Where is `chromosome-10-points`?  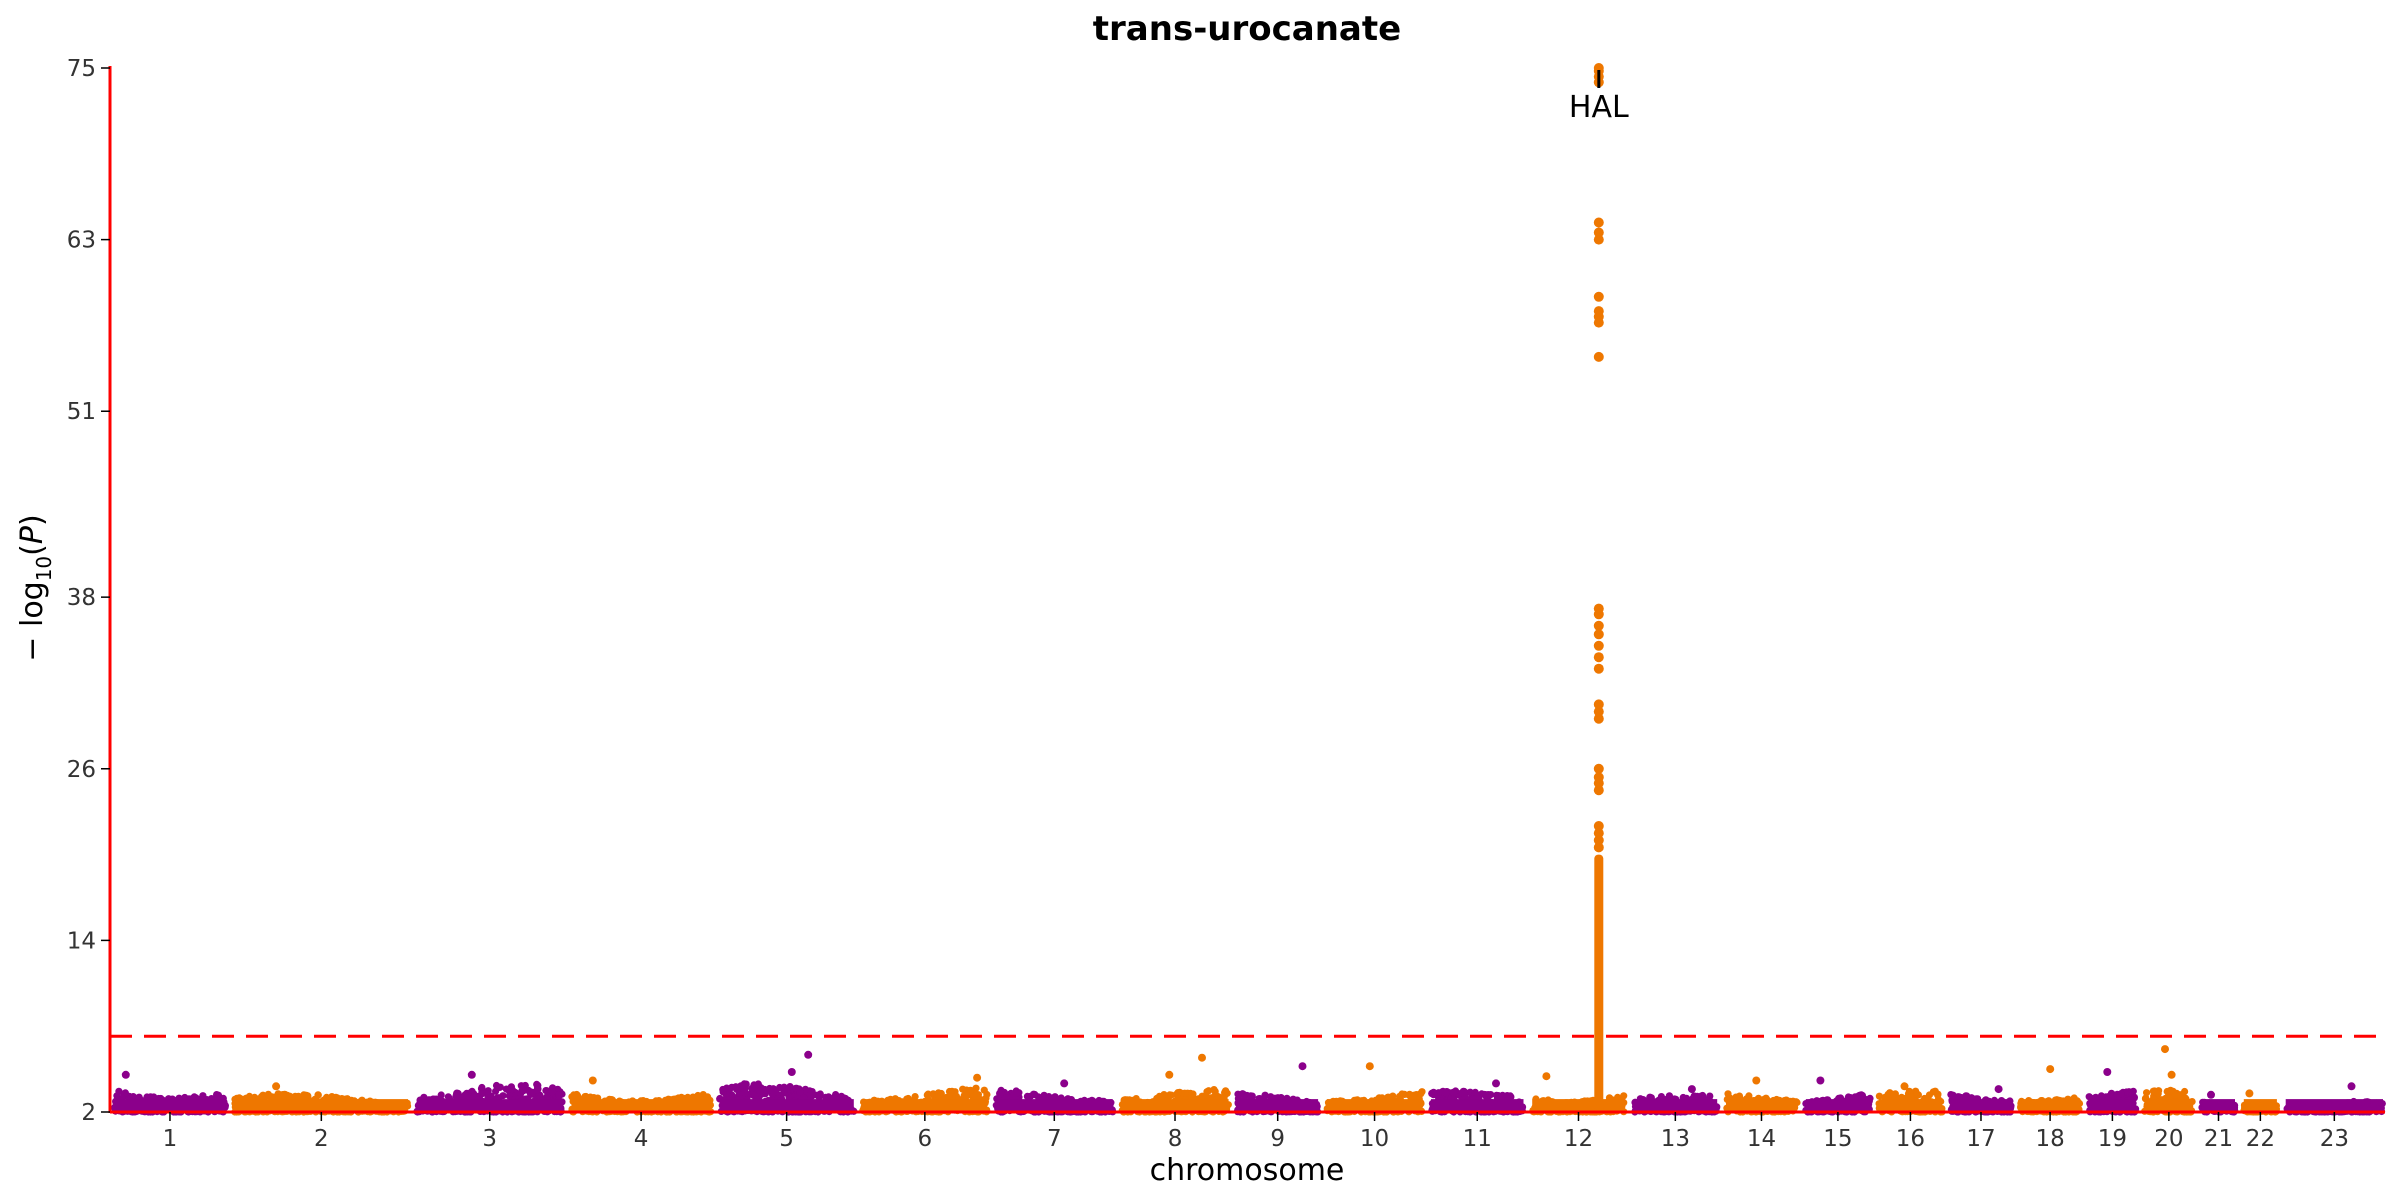 chromosome-10-points is located at coordinates (1374, 1089).